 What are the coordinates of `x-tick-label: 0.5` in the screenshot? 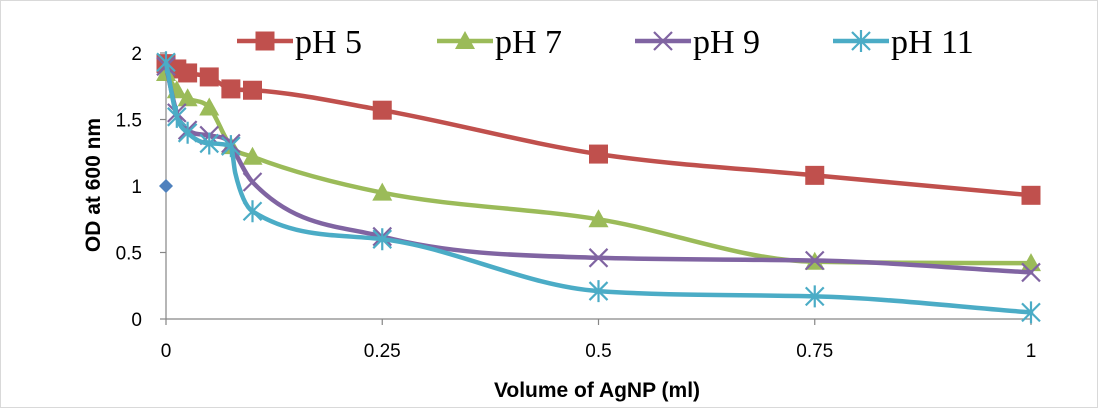 It's located at (598, 351).